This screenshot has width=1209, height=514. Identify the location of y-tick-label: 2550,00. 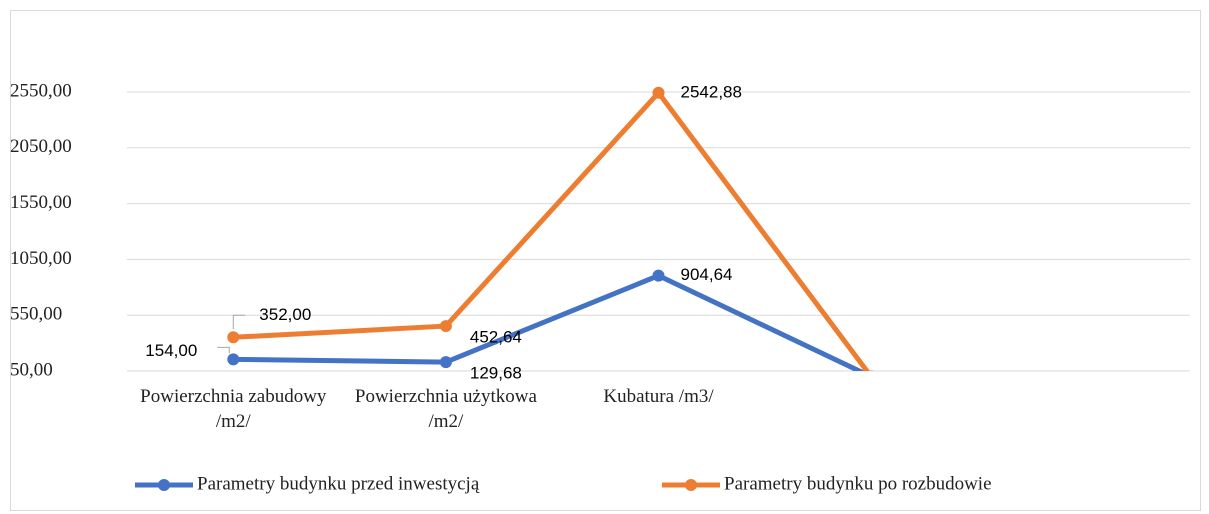
(41, 90).